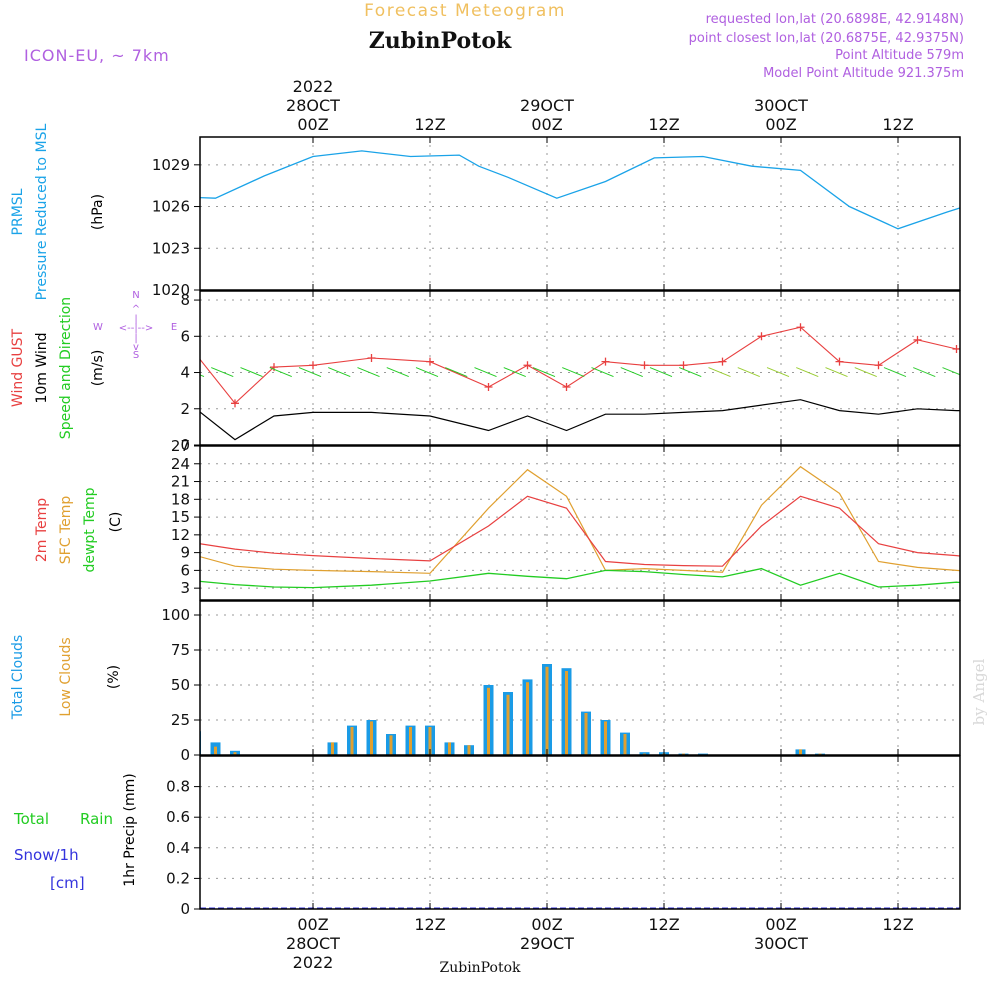  What do you see at coordinates (979, 691) in the screenshot?
I see `credit-watermark: by Angel` at bounding box center [979, 691].